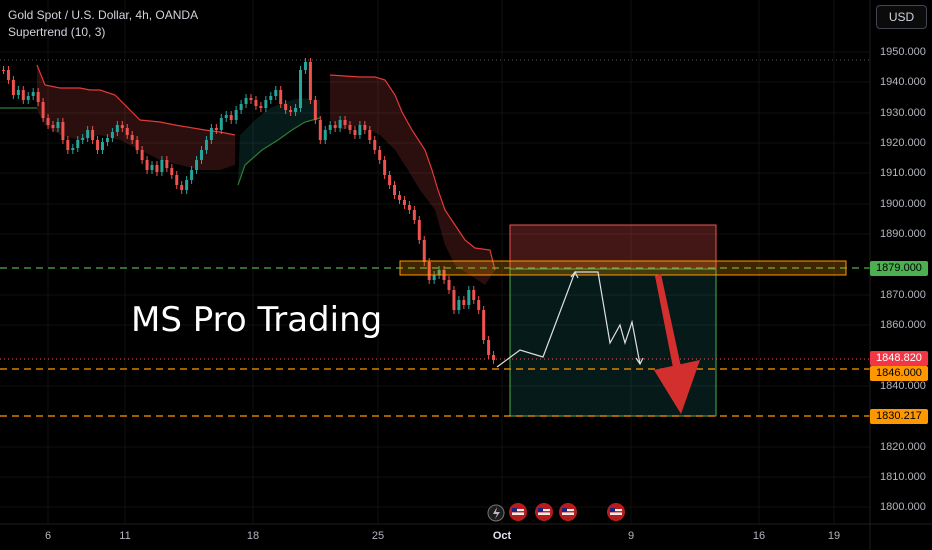  I want to click on date-tick: 25, so click(378, 536).